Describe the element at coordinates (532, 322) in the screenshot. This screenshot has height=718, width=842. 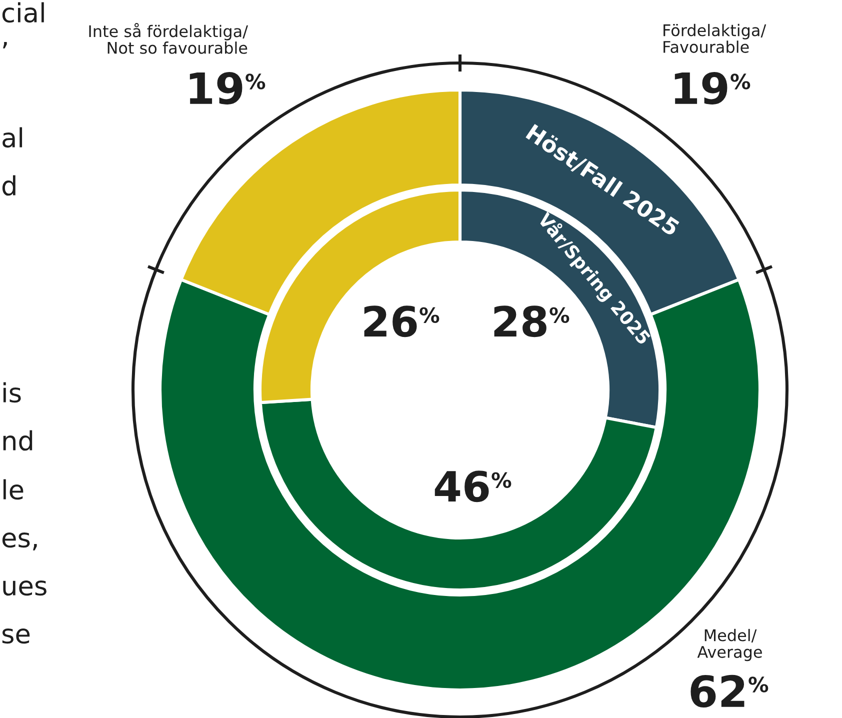
I see `data-label: 28%` at that location.